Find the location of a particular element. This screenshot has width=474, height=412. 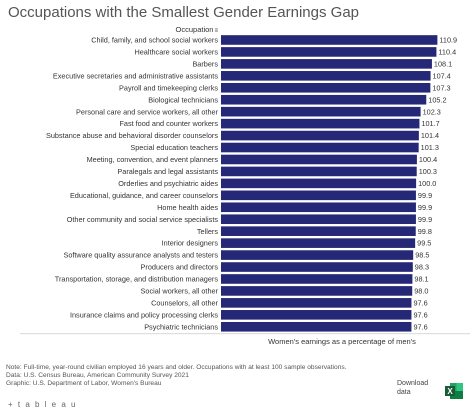

value-label: 107.3 is located at coordinates (441, 87).